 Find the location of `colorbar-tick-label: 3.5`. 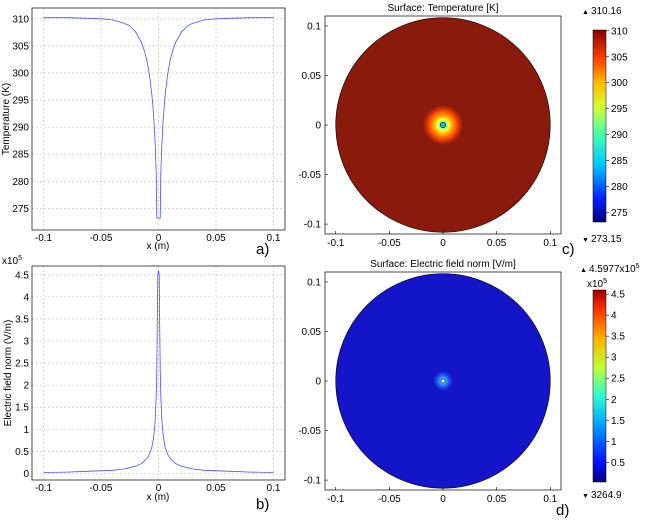

colorbar-tick-label: 3.5 is located at coordinates (618, 337).